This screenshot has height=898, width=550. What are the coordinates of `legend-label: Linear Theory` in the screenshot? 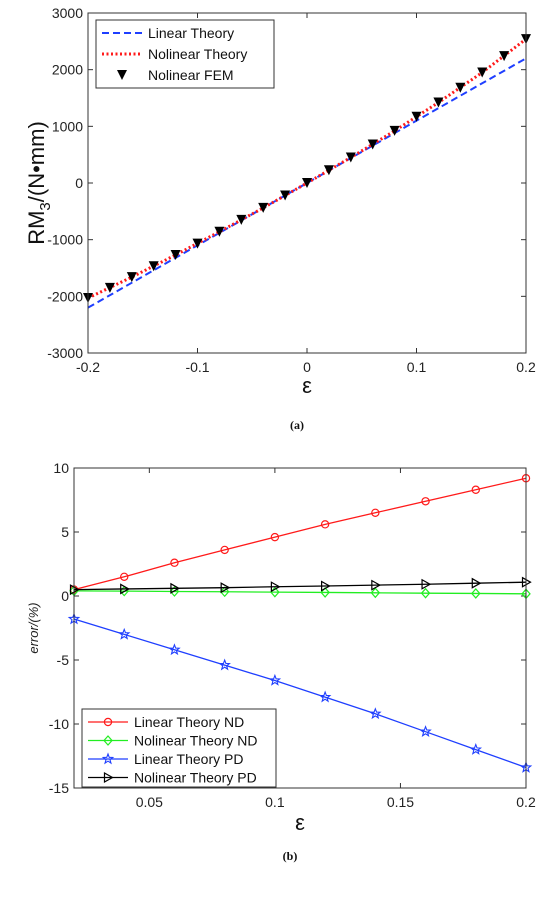 It's located at (191, 33).